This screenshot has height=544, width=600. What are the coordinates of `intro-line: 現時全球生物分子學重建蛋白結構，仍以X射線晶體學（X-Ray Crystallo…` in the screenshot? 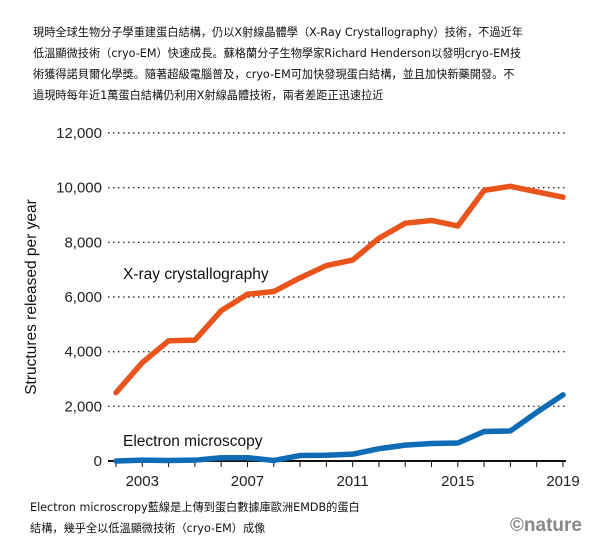 It's located at (278, 32).